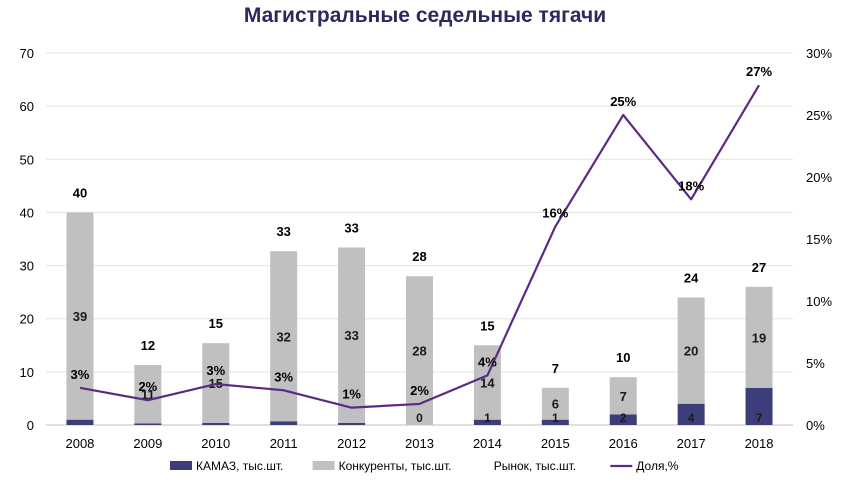 This screenshot has width=850, height=483. I want to click on x-tick-label: 2009, so click(147, 443).